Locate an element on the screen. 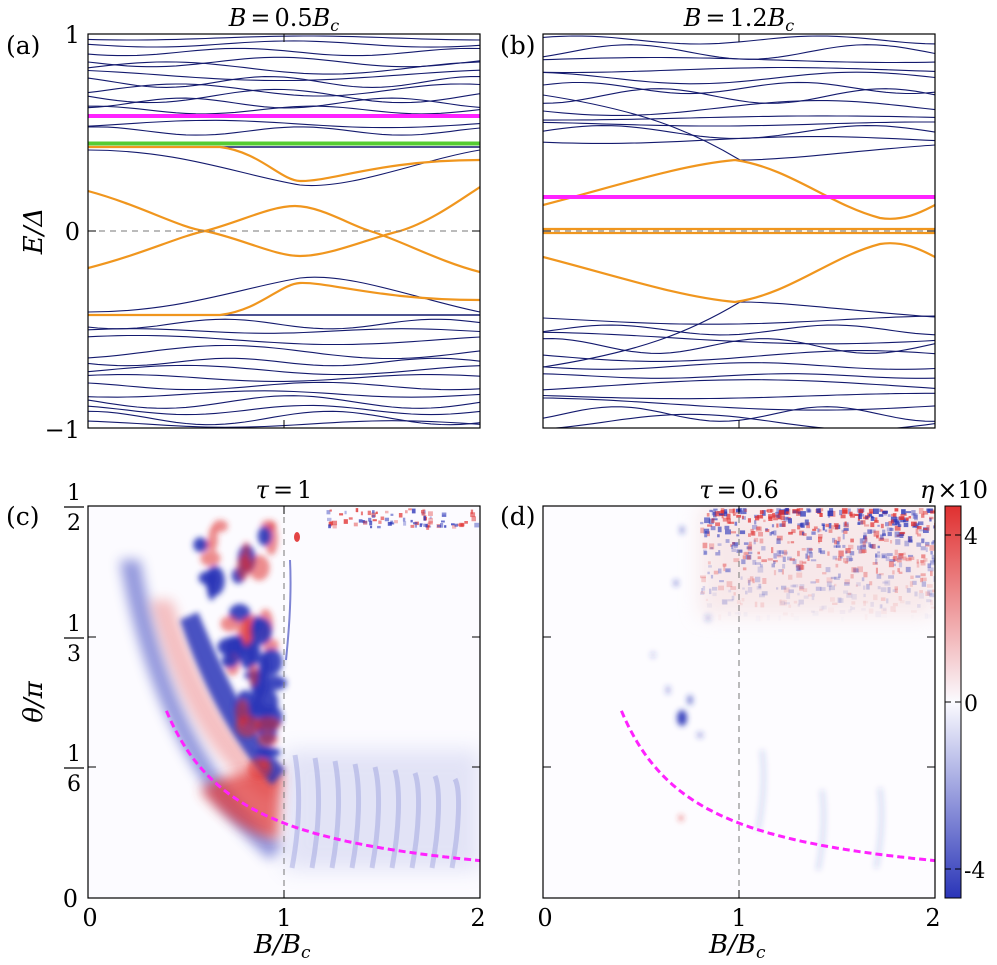 The width and height of the screenshot is (997, 965). panel-d-xlabel: B/Bc is located at coordinates (737, 946).